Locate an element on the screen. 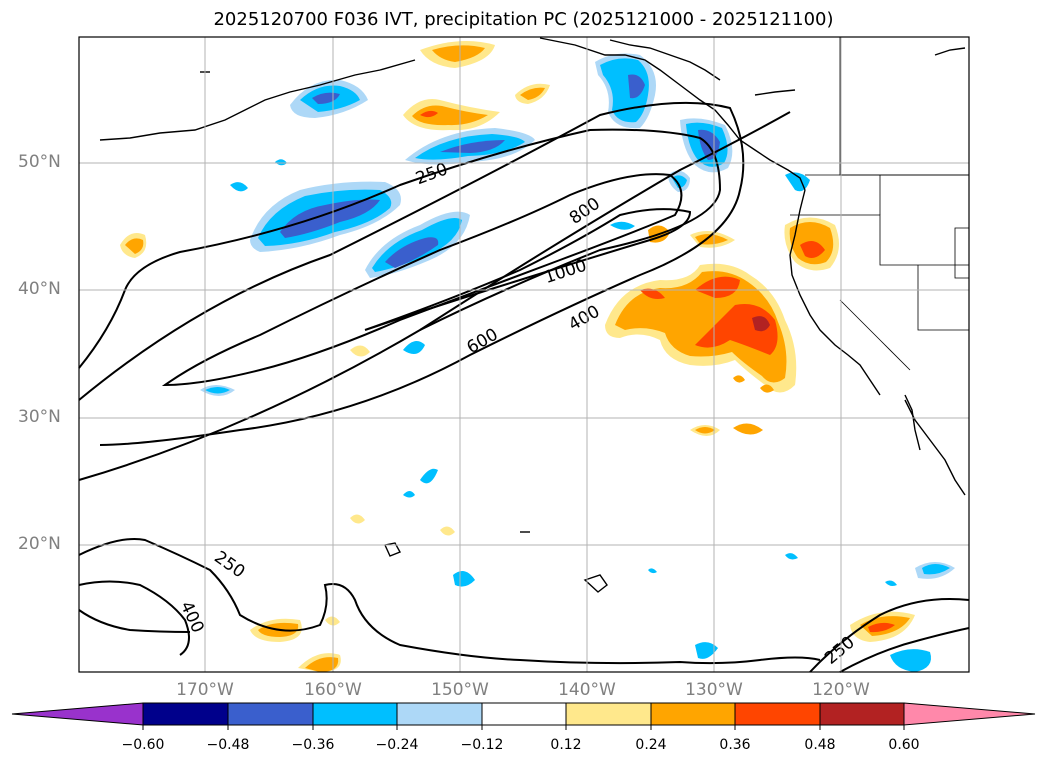 This screenshot has width=1047, height=765. lat-label-30n: 30°N is located at coordinates (39, 417).